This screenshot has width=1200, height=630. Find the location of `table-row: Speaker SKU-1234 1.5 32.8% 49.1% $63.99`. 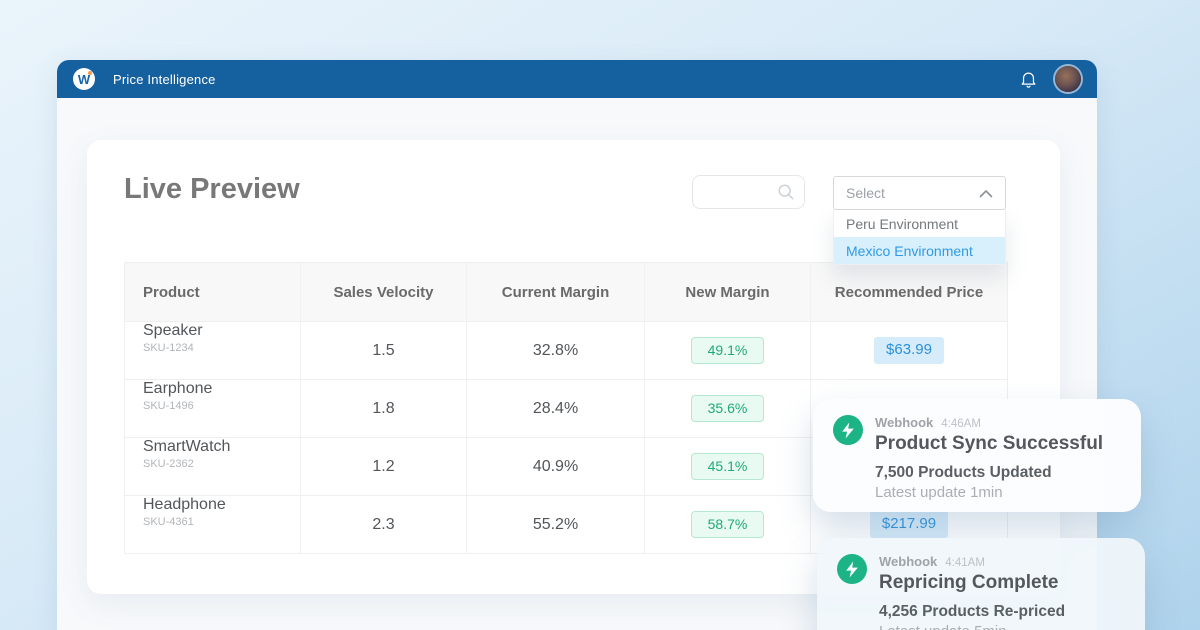

table-row: Speaker SKU-1234 1.5 32.8% 49.1% $63.99 is located at coordinates (566, 350).